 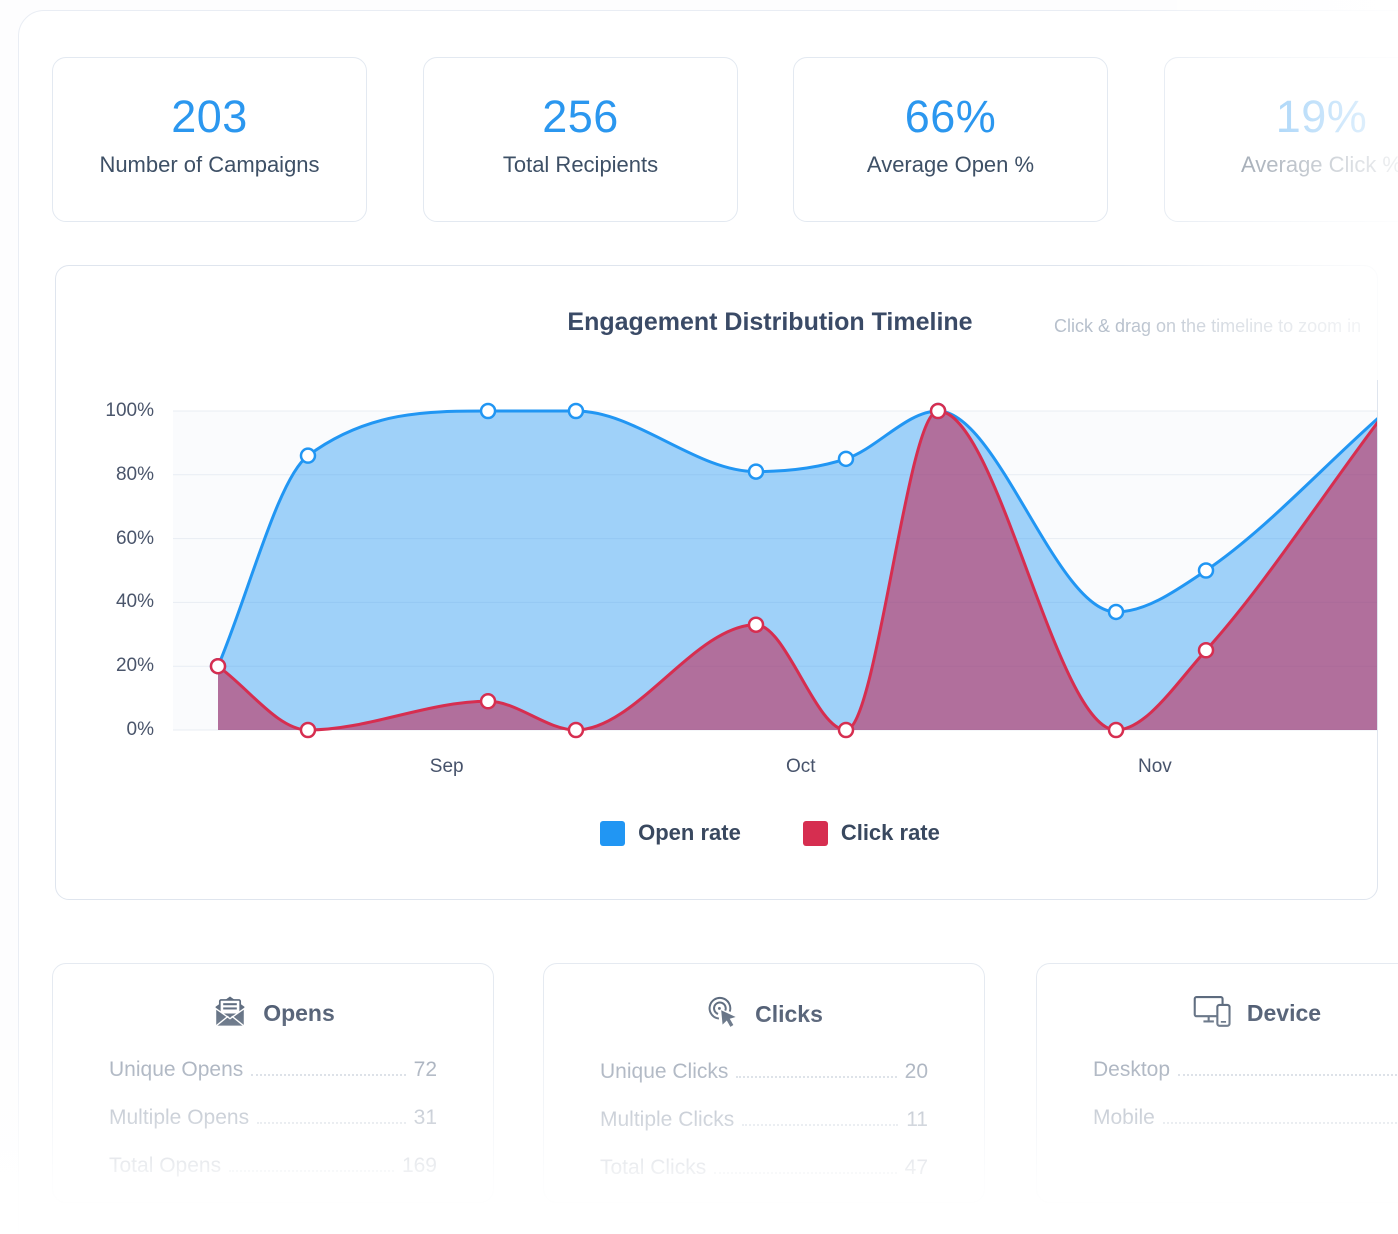 I want to click on stat-card-recipients: 256 Total Recipients, so click(x=580, y=139).